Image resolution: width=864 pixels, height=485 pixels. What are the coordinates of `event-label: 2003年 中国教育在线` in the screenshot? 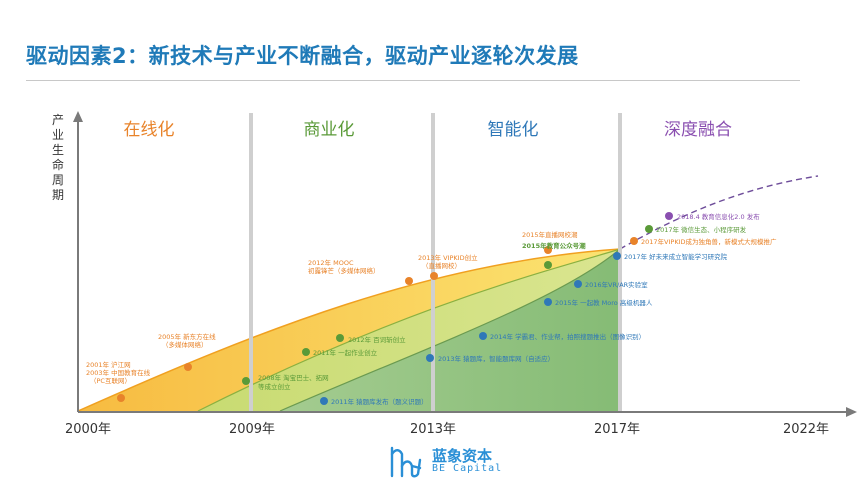 It's located at (118, 372).